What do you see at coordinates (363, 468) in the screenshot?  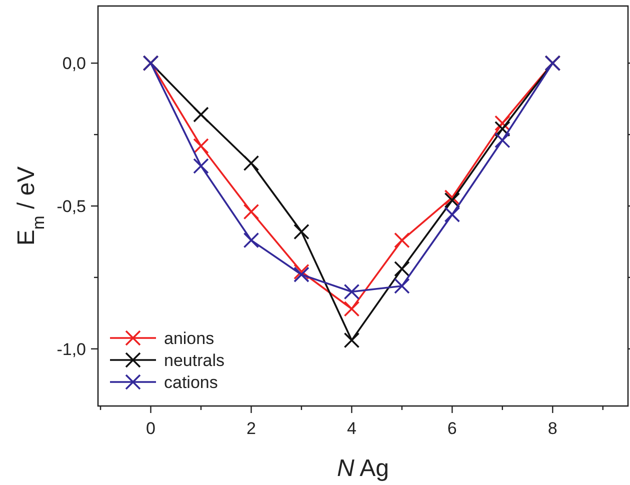 I see `x-axis-title: N Ag` at bounding box center [363, 468].